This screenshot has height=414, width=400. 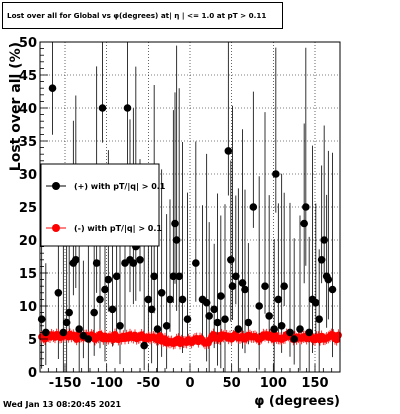 What do you see at coordinates (16, 106) in the screenshot?
I see `y-axis-label: Lost over all (%)` at bounding box center [16, 106].